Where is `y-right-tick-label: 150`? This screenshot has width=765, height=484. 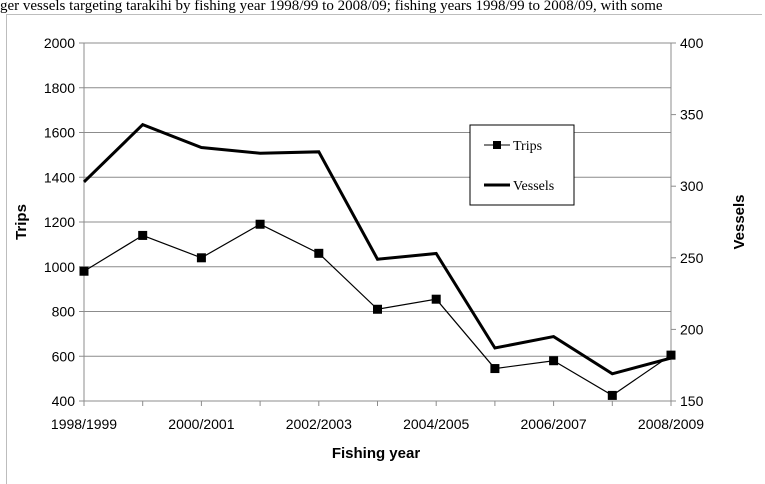
y-right-tick-label: 150 is located at coordinates (692, 401).